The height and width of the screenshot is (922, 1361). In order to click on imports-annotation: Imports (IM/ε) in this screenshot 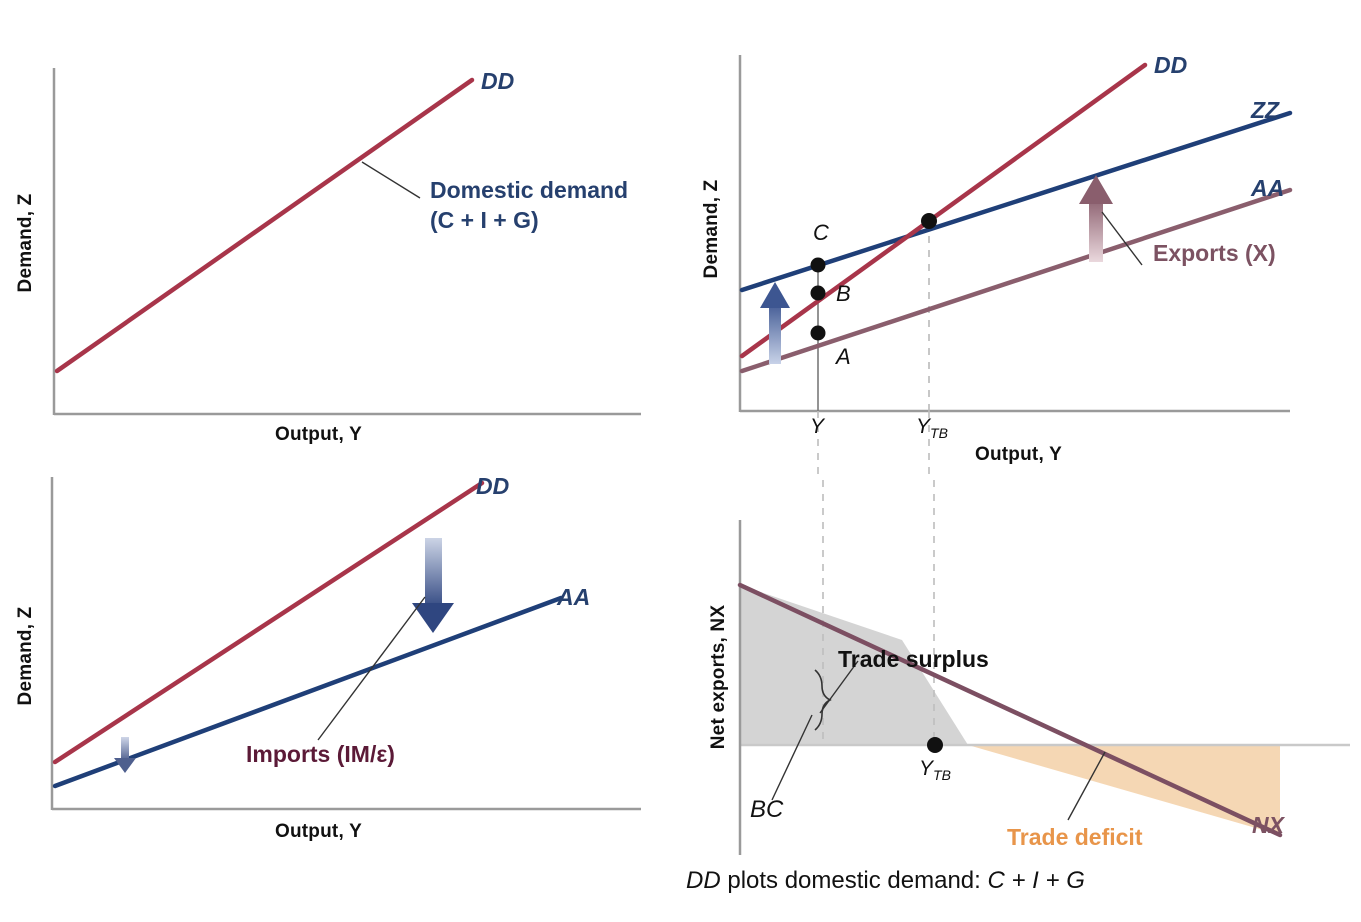, I will do `click(320, 754)`.